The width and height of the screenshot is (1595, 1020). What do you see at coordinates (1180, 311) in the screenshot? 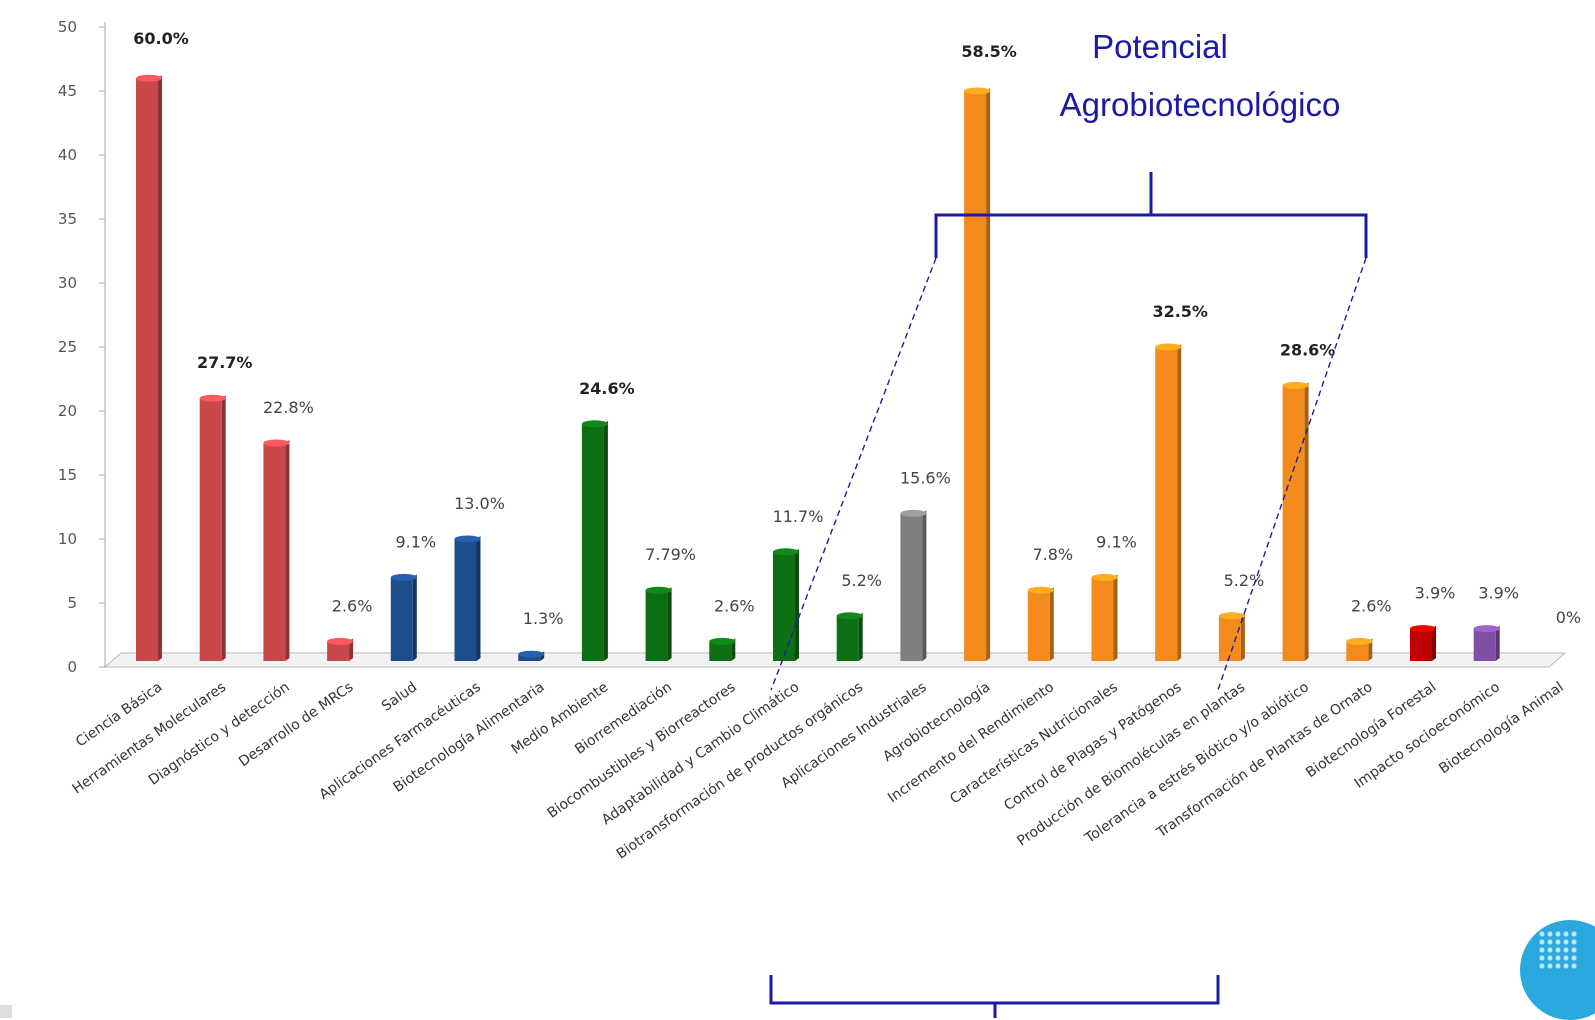
I see `data-label: 32.5%` at bounding box center [1180, 311].